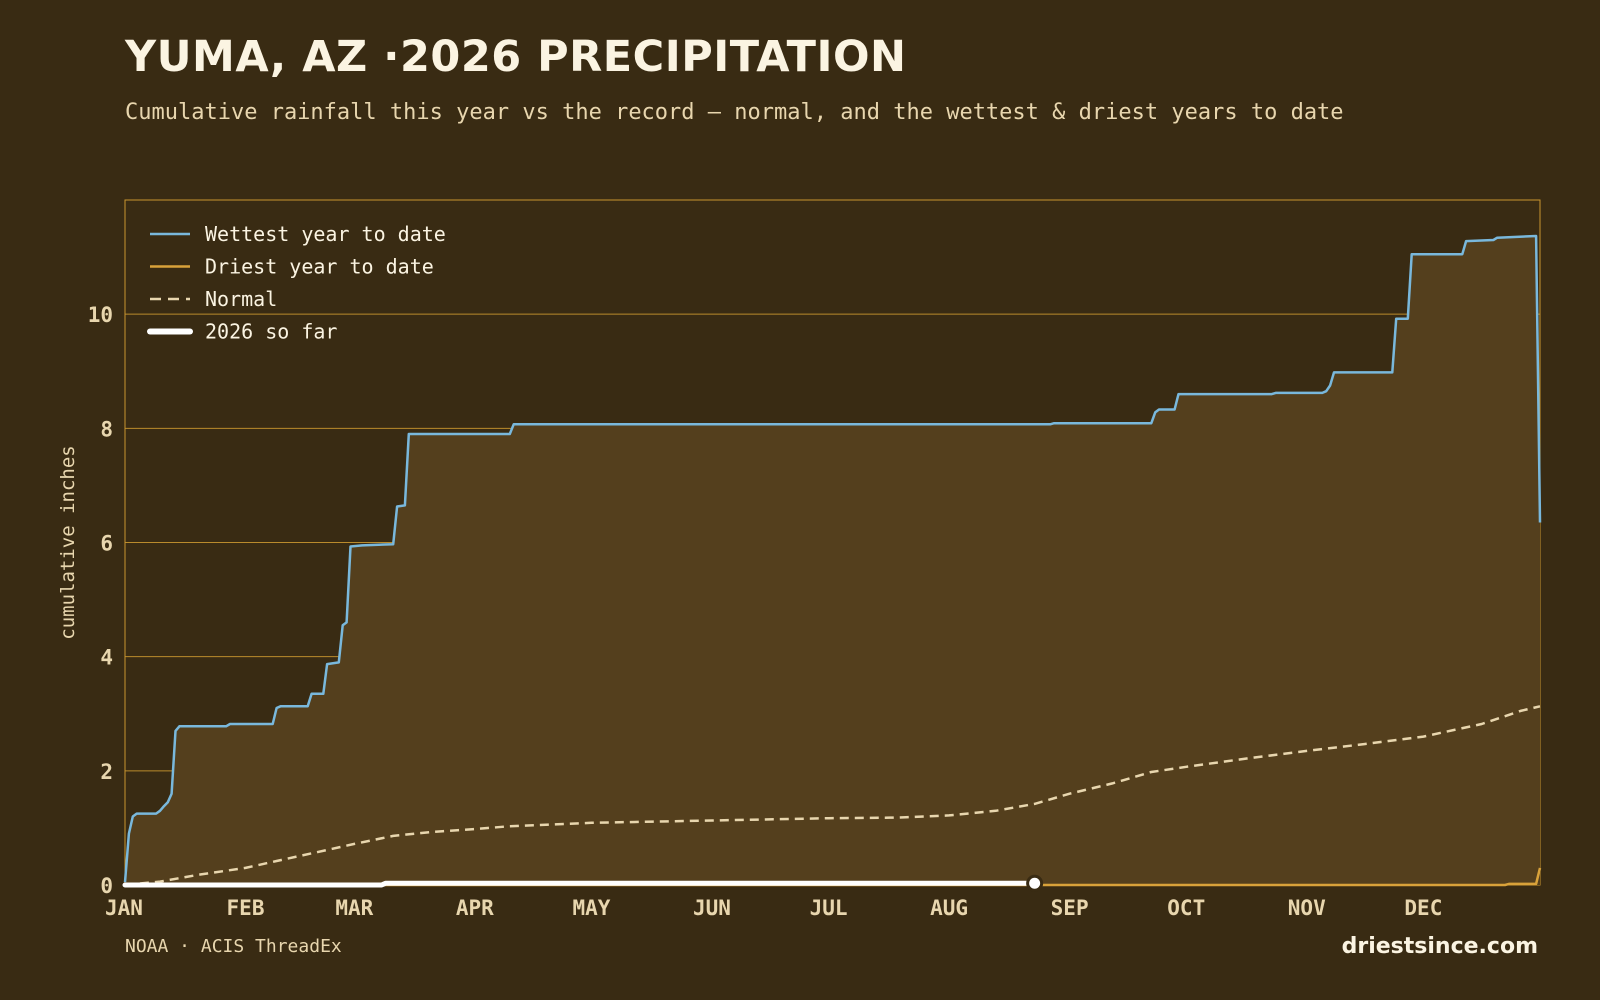 Image resolution: width=1600 pixels, height=1000 pixels. What do you see at coordinates (580, 884) in the screenshot?
I see `series-2026-so-far` at bounding box center [580, 884].